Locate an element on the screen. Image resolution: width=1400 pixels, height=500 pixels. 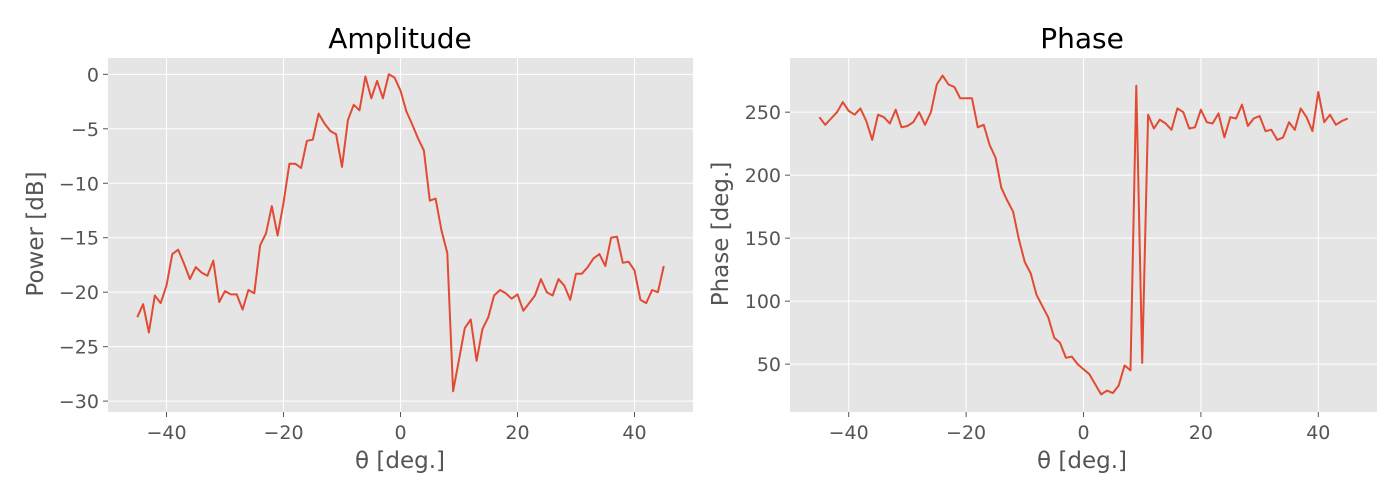
phase-xtick-label: 20 is located at coordinates (1201, 433).